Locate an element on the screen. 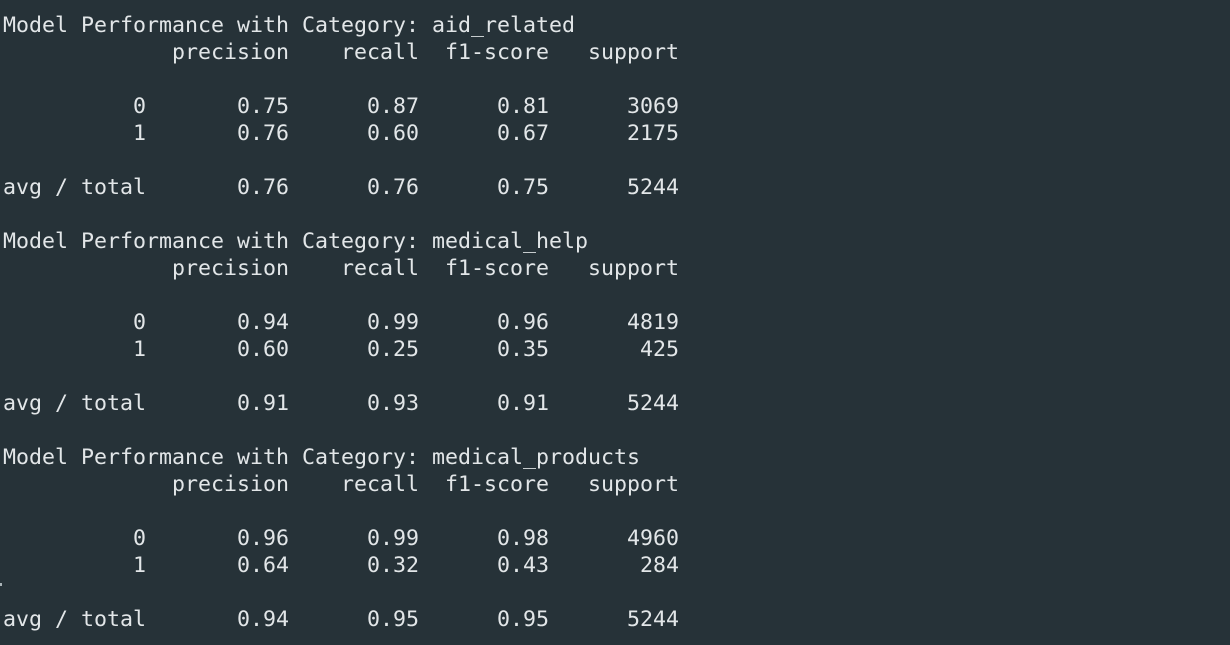 The height and width of the screenshot is (645, 1230). report-row-class-1: 1 0.60 0.25 0.35 425 is located at coordinates (341, 349).